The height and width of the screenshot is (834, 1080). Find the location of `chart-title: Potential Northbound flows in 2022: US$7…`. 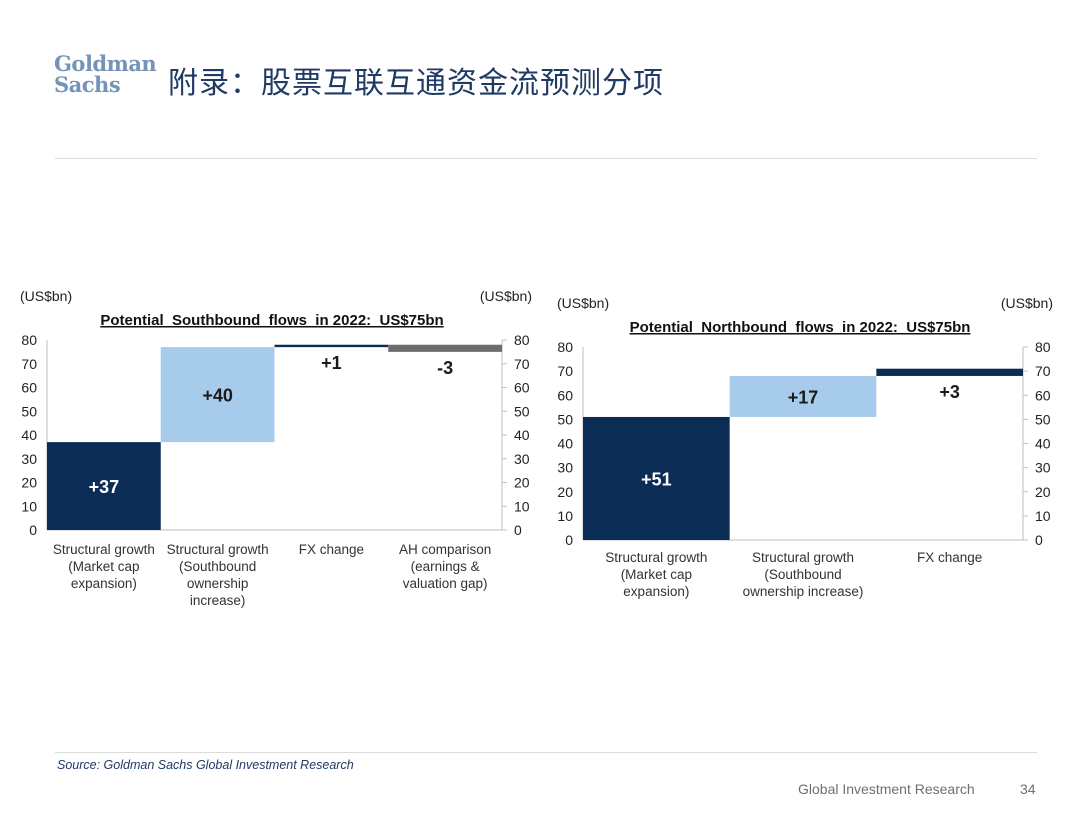

chart-title: Potential Northbound flows in 2022: US$7… is located at coordinates (800, 327).